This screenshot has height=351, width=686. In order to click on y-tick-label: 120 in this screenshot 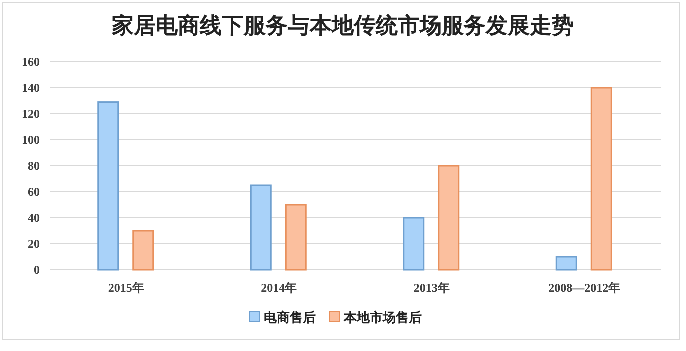, I will do `click(31, 114)`.